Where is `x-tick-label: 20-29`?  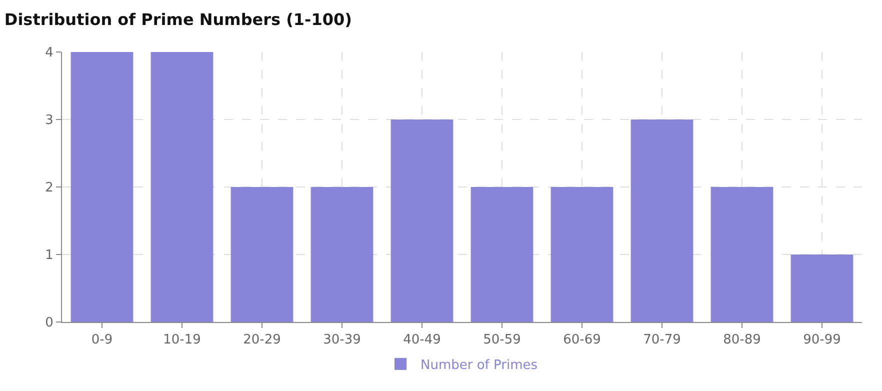 x-tick-label: 20-29 is located at coordinates (262, 340).